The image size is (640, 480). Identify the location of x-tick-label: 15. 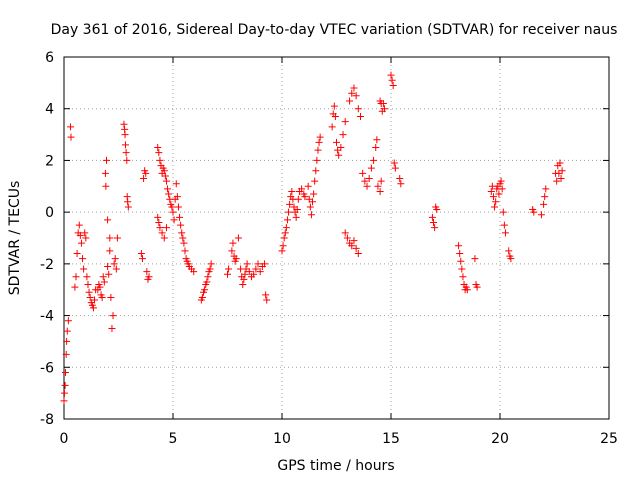
(391, 439).